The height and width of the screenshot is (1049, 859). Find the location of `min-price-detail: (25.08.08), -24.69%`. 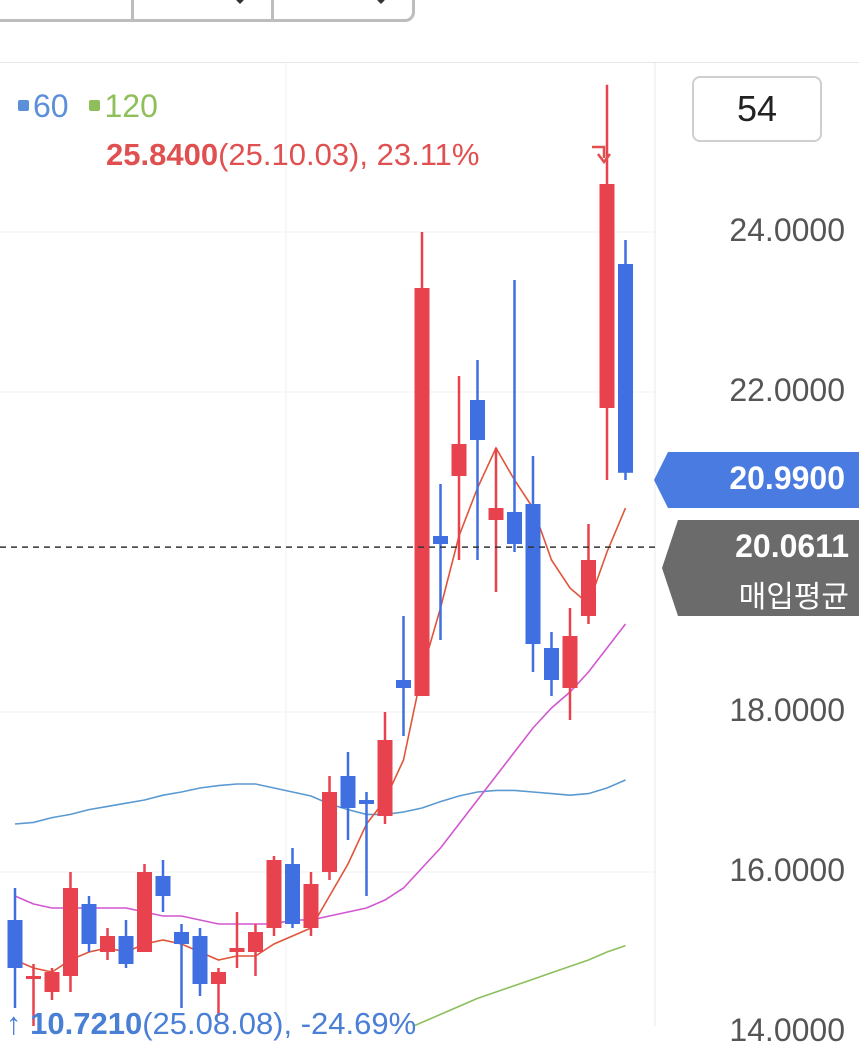

min-price-detail: (25.08.08), -24.69% is located at coordinates (279, 1023).